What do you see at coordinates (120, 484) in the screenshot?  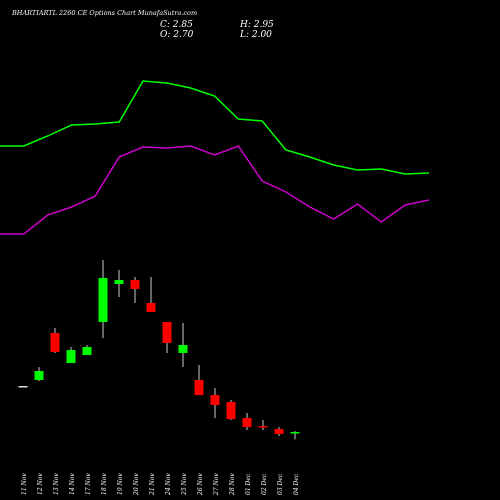 I see `x-tick-label: 19 Nov` at bounding box center [120, 484].